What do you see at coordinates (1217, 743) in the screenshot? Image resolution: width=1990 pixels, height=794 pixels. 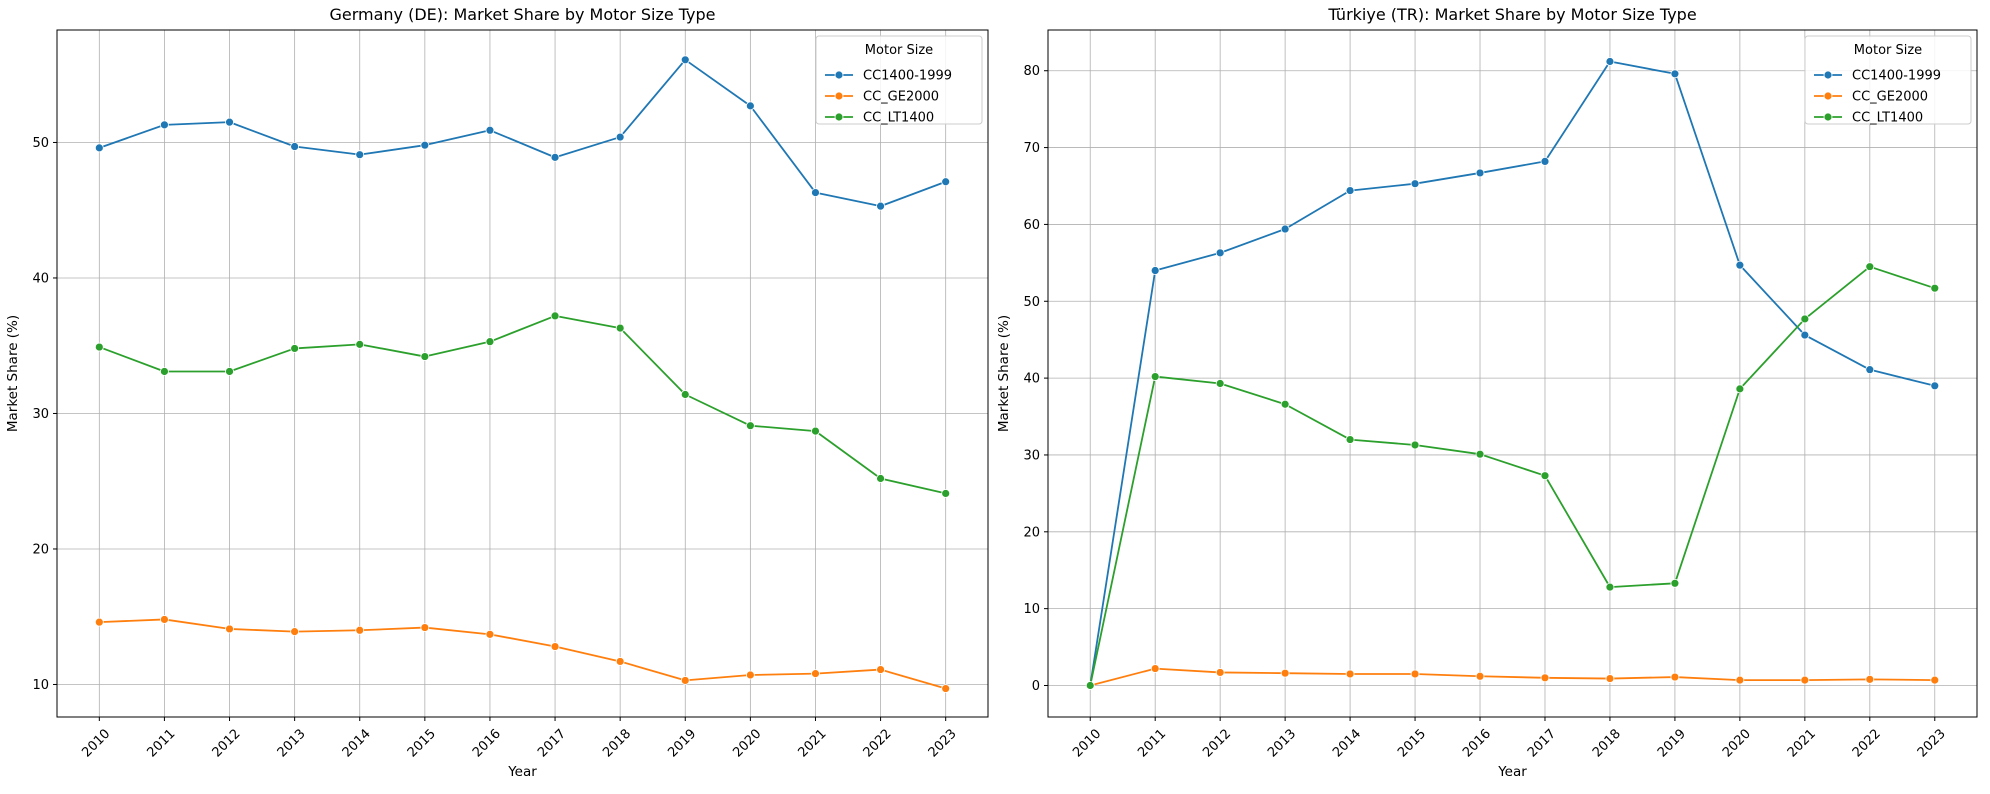 I see `x-tick-label: 2012` at bounding box center [1217, 743].